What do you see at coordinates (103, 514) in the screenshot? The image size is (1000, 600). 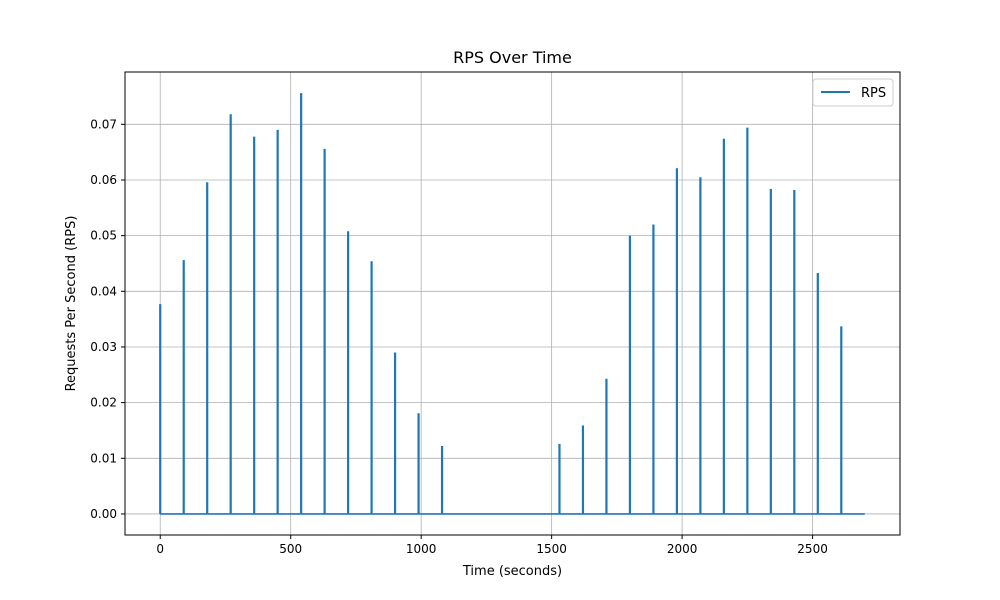 I see `y-tick-label: 0.00` at bounding box center [103, 514].